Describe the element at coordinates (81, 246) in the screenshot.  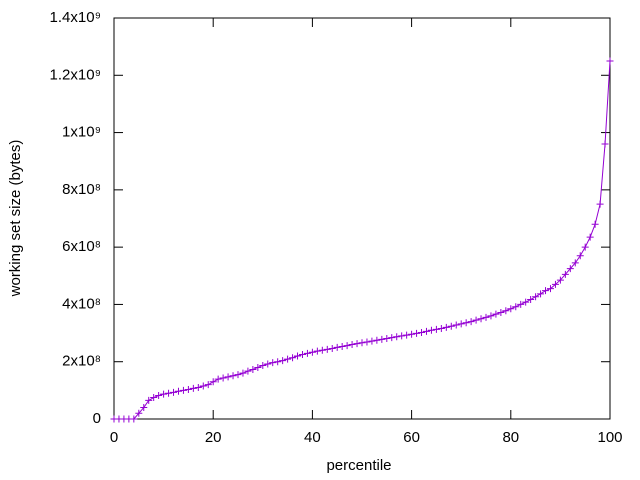
I see `y-tick-label: 6x10⁸` at that location.